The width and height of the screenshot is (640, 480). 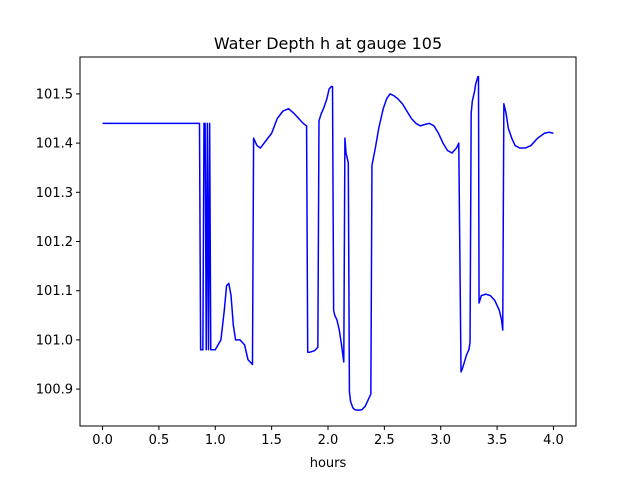 I want to click on x-tick-label: 4.0, so click(x=553, y=440).